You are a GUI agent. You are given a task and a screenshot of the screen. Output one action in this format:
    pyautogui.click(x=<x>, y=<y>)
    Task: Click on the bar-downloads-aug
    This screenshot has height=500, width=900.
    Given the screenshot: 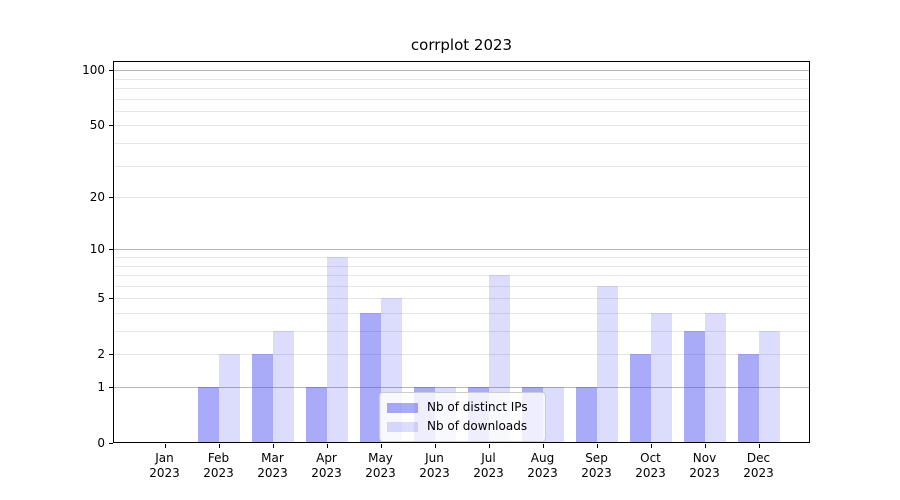 What is the action you would take?
    pyautogui.click(x=553, y=415)
    